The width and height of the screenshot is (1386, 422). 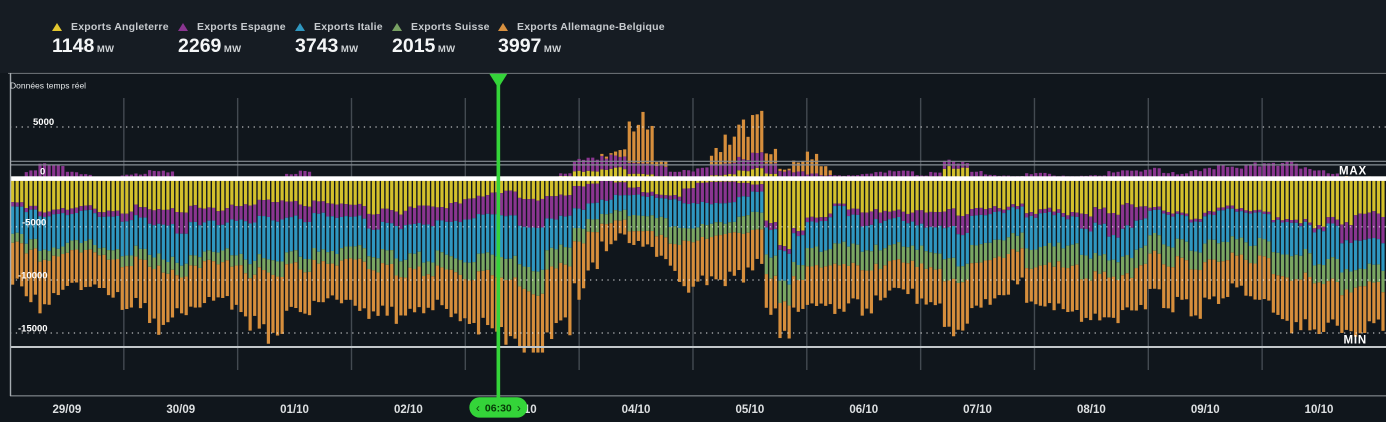 I want to click on x-tick-label: 29/09, so click(x=67, y=410).